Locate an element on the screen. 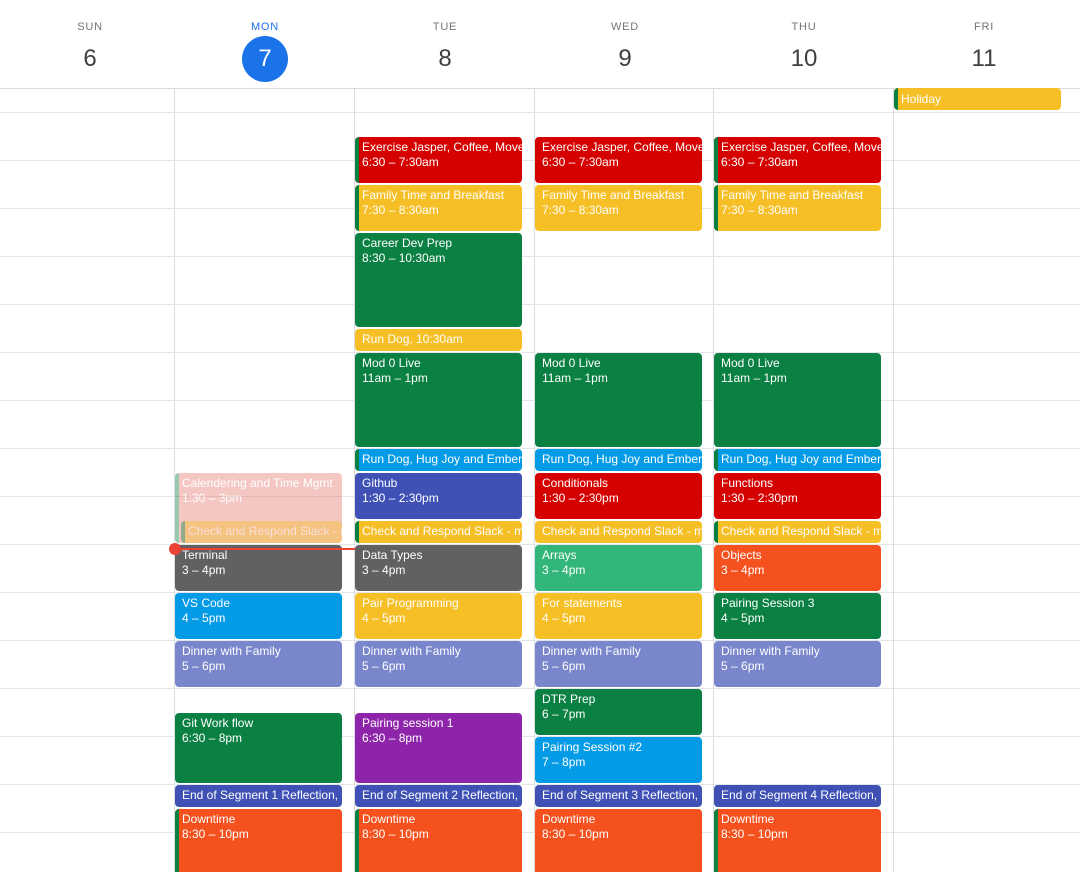  event-time: 6:30 – 8pm is located at coordinates (212, 738).